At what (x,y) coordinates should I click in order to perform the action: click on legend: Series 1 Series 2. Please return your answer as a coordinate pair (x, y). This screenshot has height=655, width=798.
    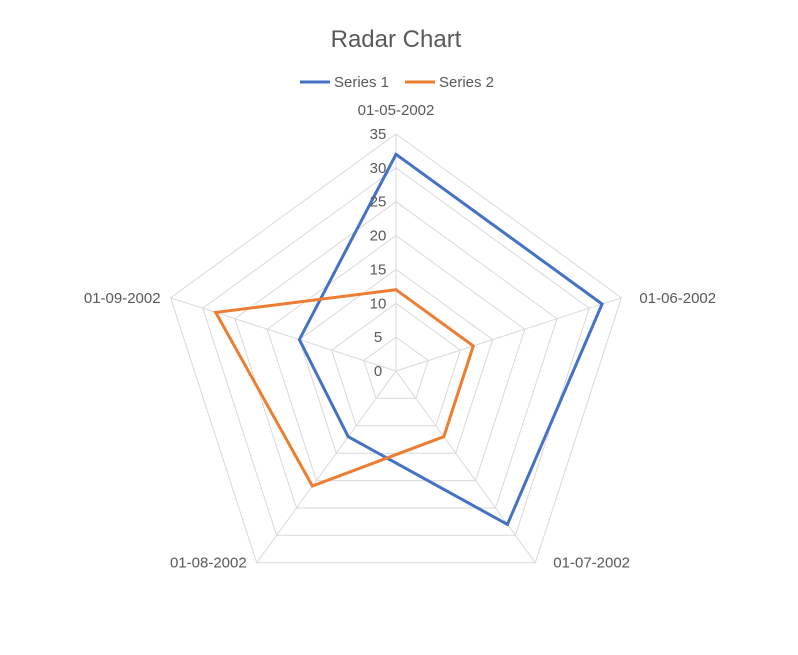
    Looking at the image, I should click on (397, 82).